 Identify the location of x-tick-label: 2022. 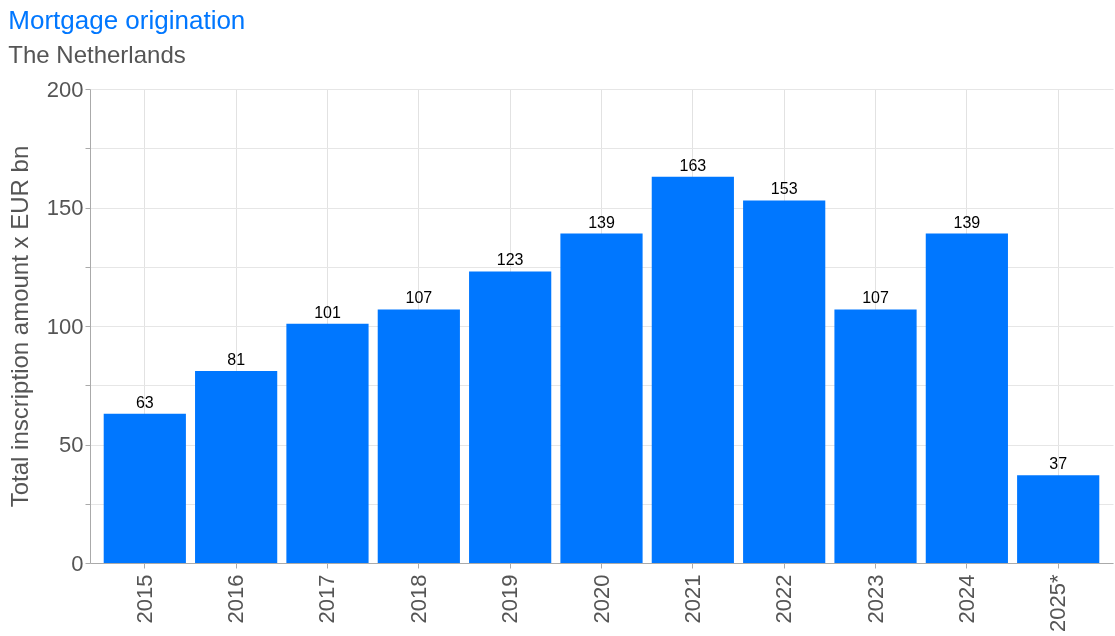
(784, 599).